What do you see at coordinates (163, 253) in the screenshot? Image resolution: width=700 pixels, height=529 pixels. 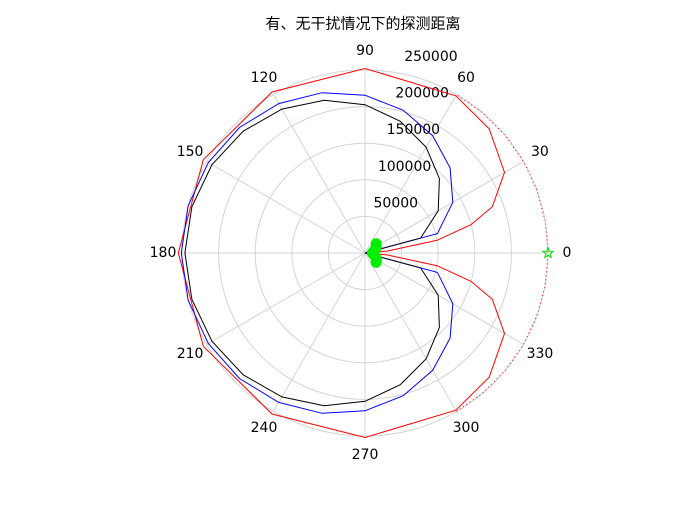 I see `theta-tick-label: 180` at bounding box center [163, 253].